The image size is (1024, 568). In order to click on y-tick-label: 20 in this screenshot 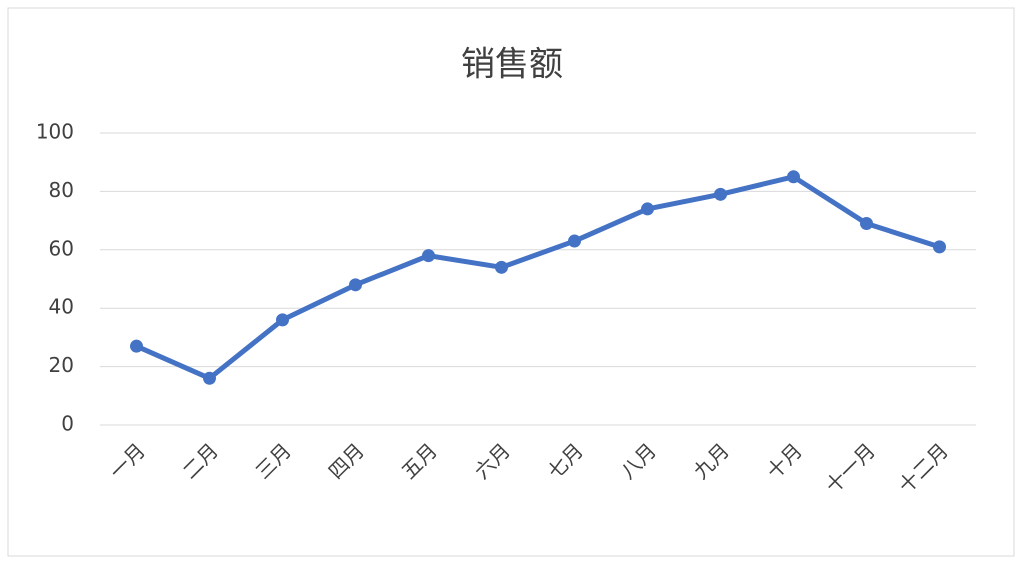, I will do `click(61, 365)`.